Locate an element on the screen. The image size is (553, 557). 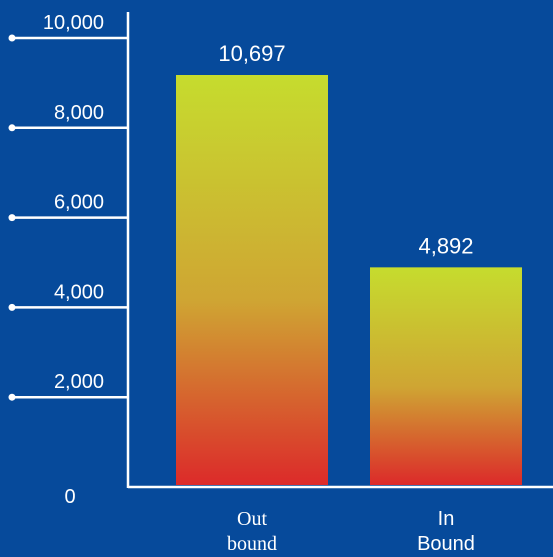
y-tick-label: 10,000 is located at coordinates (73, 23).